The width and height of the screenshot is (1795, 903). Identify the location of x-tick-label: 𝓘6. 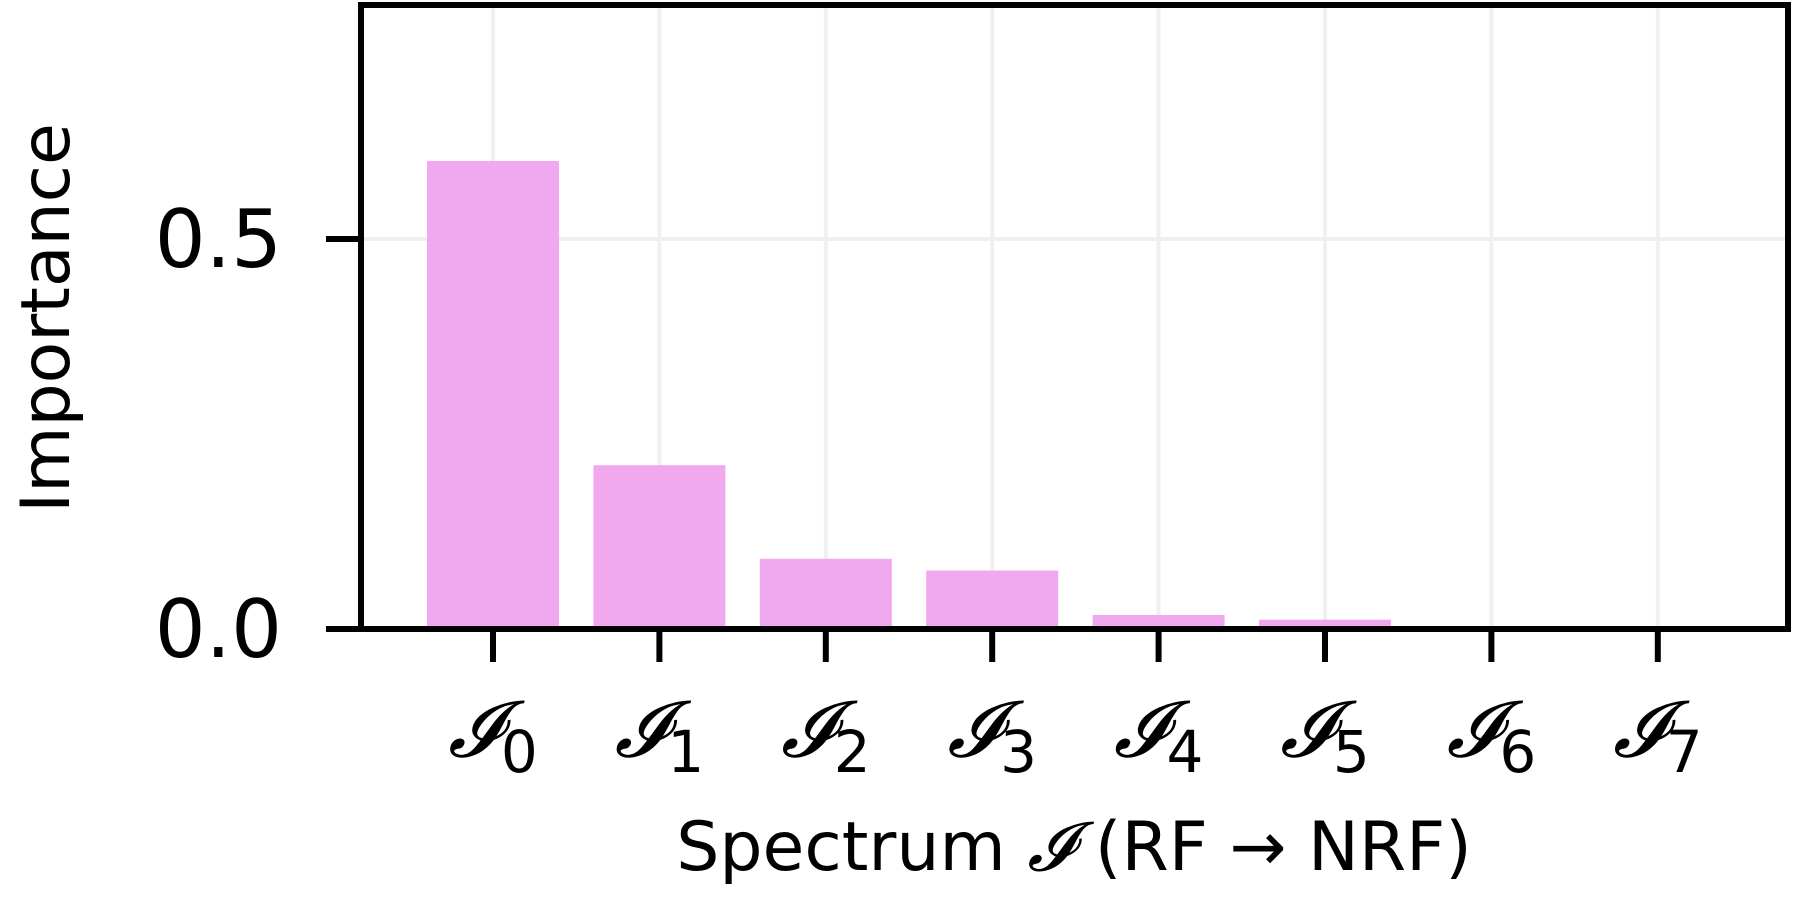
(1492, 735).